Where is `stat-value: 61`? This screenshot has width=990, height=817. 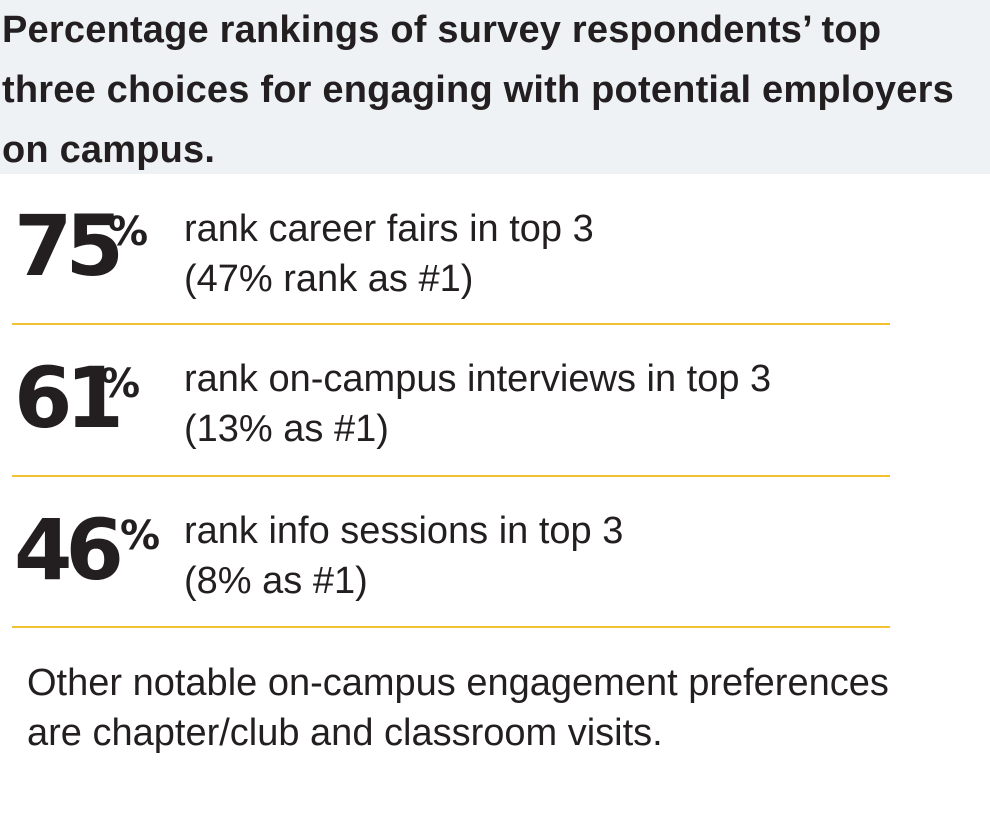 stat-value: 61 is located at coordinates (69, 398).